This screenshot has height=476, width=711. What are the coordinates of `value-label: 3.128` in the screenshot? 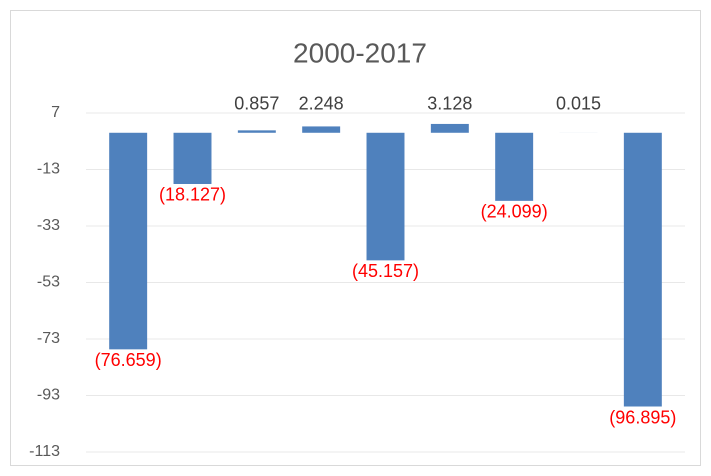 It's located at (449, 104).